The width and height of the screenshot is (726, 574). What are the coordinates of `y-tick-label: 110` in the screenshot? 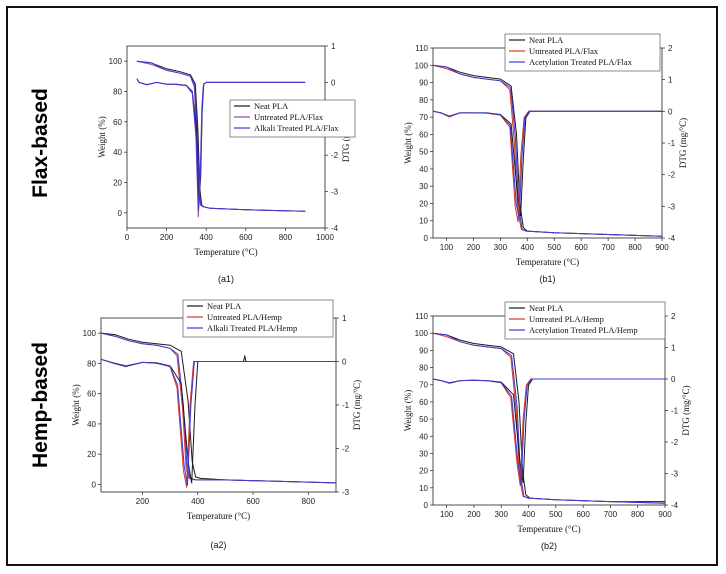 It's located at (421, 48).